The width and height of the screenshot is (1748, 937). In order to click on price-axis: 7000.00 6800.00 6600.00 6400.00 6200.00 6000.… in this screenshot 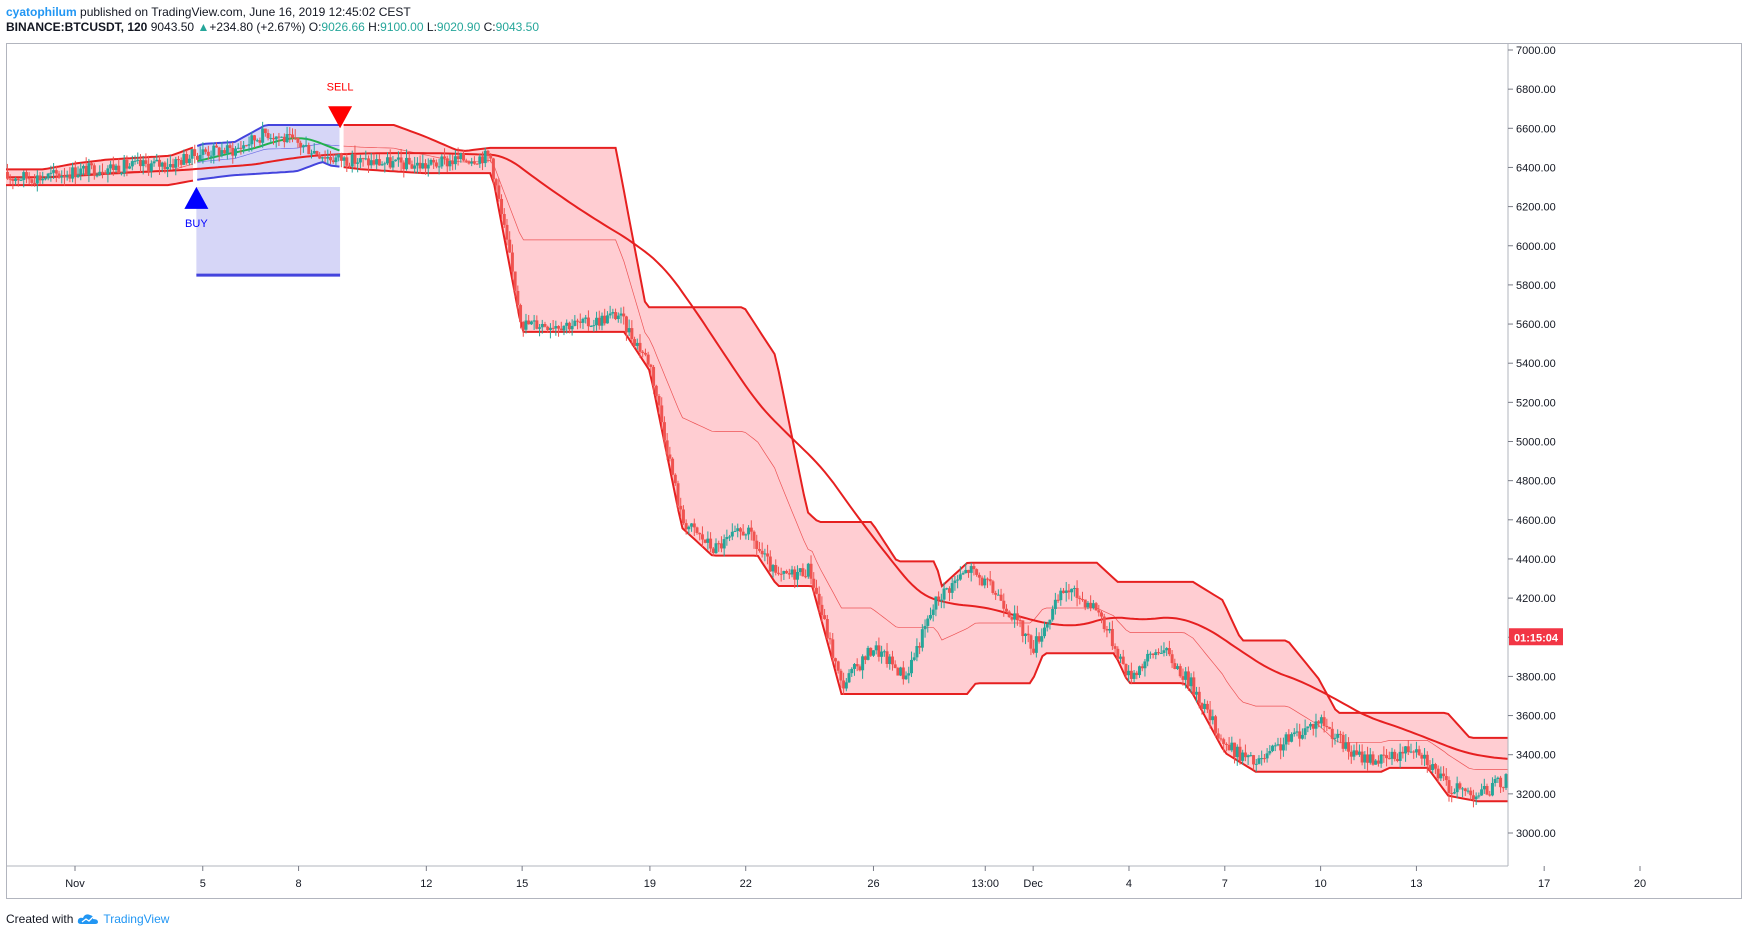, I will do `click(1532, 442)`.